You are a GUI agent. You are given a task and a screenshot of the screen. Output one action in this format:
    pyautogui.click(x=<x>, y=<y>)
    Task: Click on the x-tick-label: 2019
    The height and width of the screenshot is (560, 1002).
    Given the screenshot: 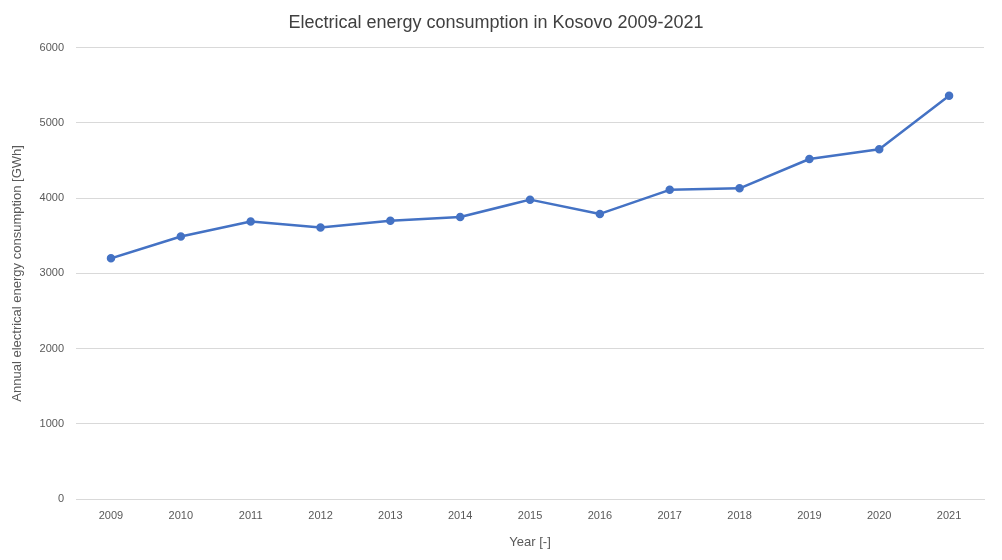 What is the action you would take?
    pyautogui.click(x=809, y=514)
    